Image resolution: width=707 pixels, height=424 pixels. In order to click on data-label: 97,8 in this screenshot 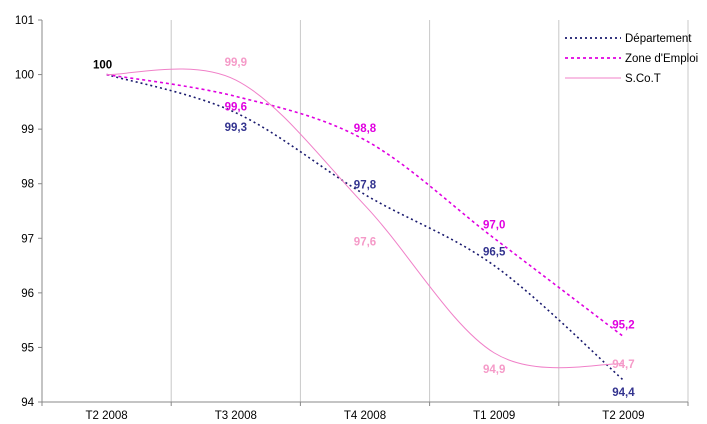, I will do `click(365, 186)`.